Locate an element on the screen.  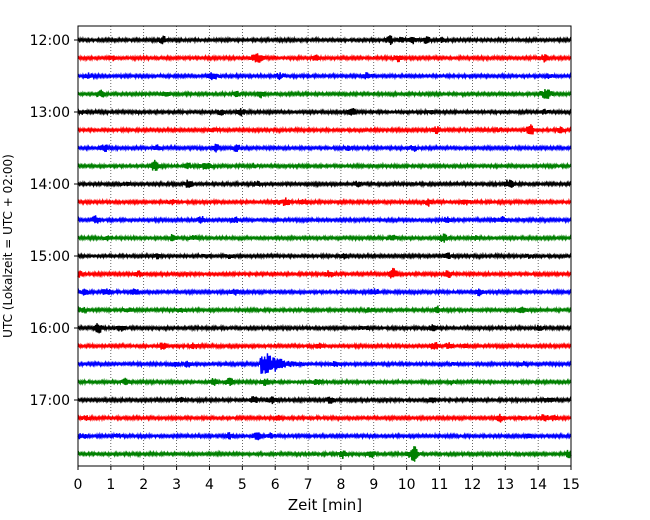
x-tick-label: 4 is located at coordinates (209, 485).